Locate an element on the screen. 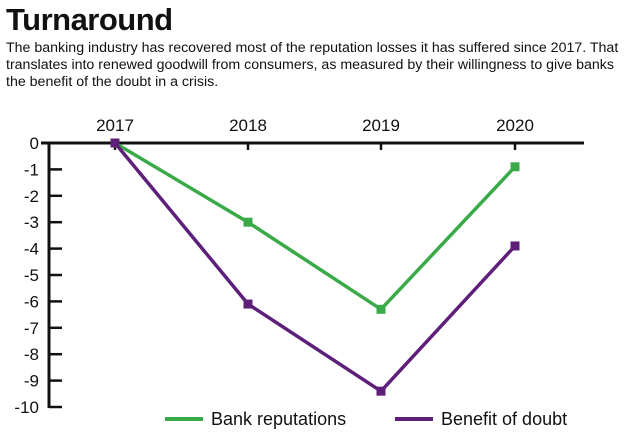  y-tick-label: -10 is located at coordinates (26, 407).